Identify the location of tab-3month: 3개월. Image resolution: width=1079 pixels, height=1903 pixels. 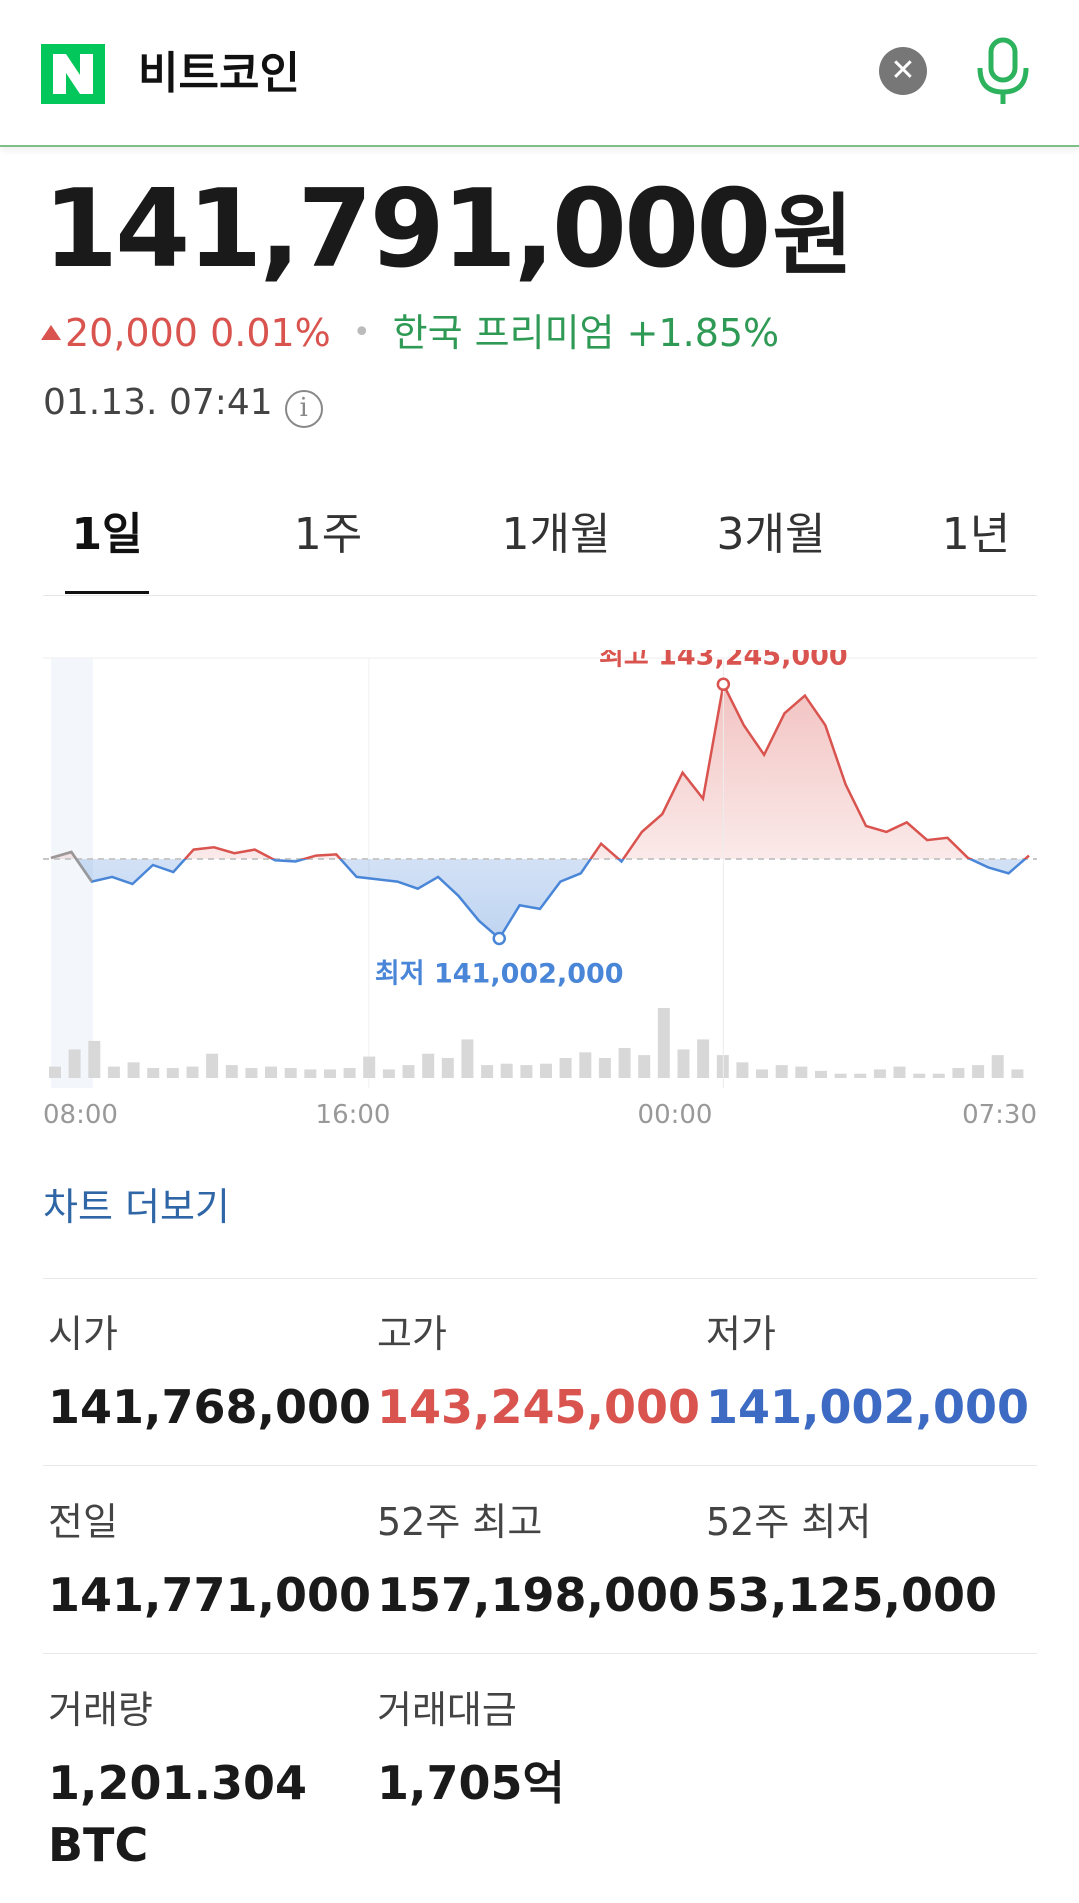
(771, 534).